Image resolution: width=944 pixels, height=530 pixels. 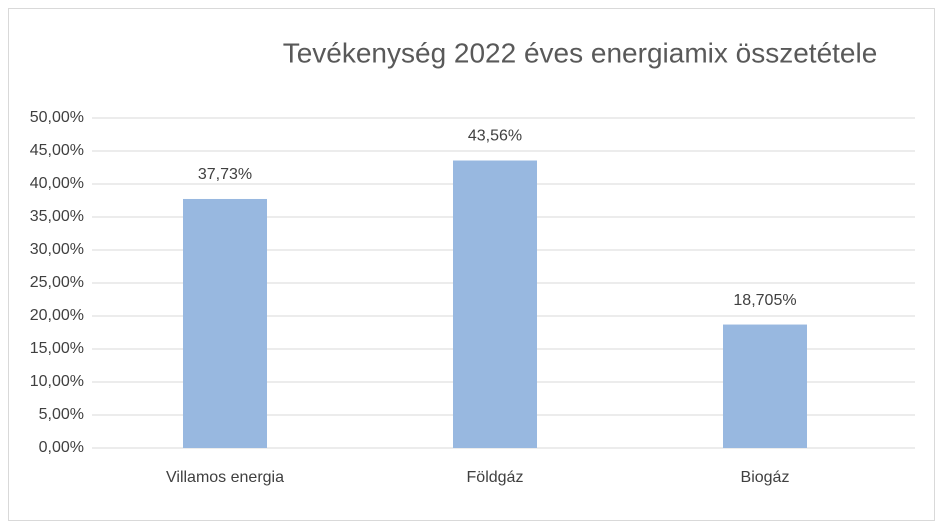 I want to click on y-tick-label: 15,00%, so click(x=57, y=348).